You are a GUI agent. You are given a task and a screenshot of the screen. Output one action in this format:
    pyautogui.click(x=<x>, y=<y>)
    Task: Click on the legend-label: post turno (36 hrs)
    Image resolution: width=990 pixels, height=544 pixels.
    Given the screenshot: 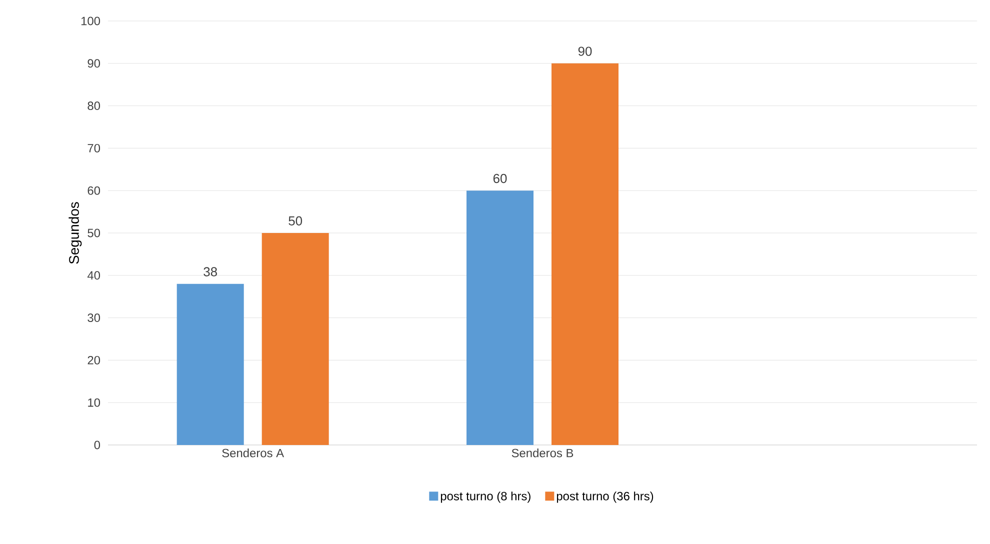 What is the action you would take?
    pyautogui.click(x=605, y=497)
    